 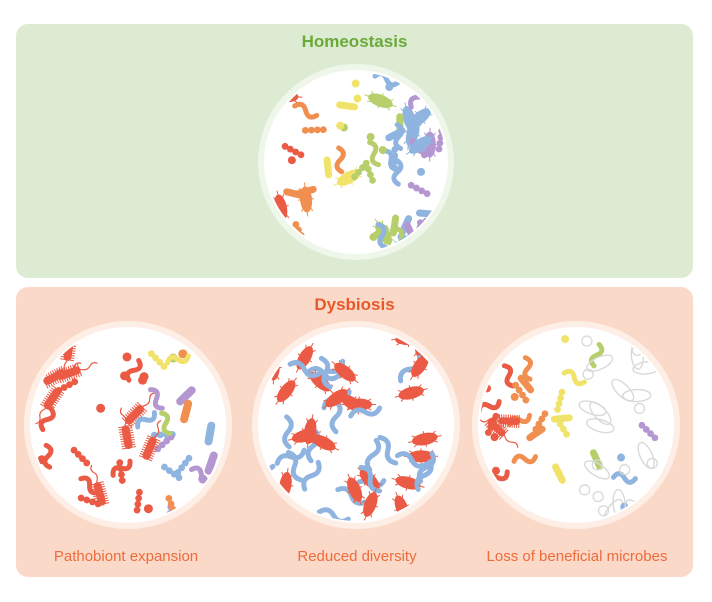 I want to click on caption-pathobiont-expansion: Pathobiont expansion, so click(x=126, y=556).